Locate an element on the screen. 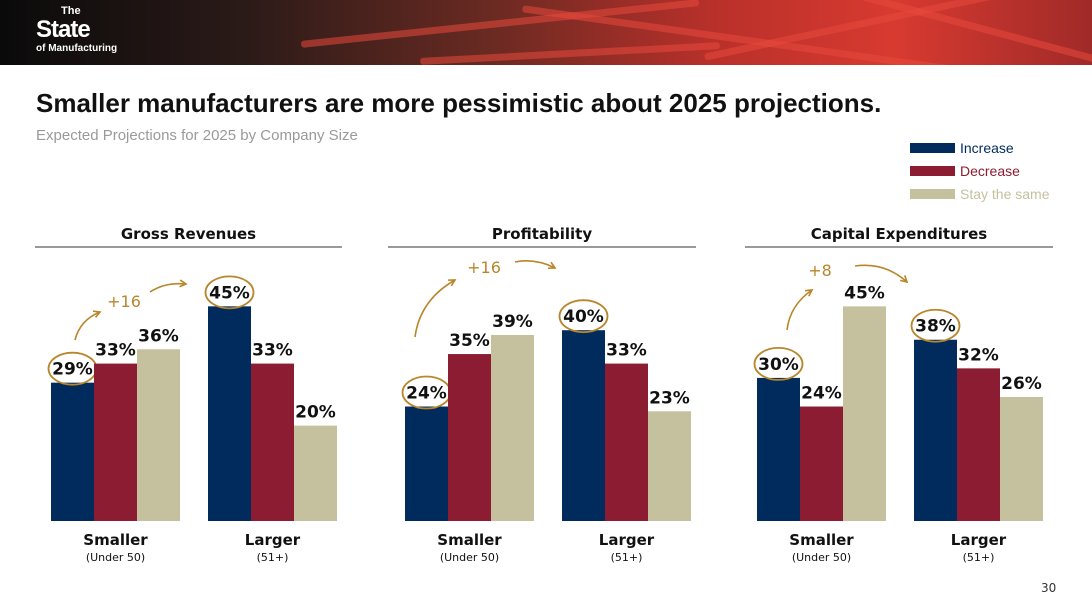 Image resolution: width=1092 pixels, height=615 pixels. header-banner: The State of Manufacturing is located at coordinates (546, 32).